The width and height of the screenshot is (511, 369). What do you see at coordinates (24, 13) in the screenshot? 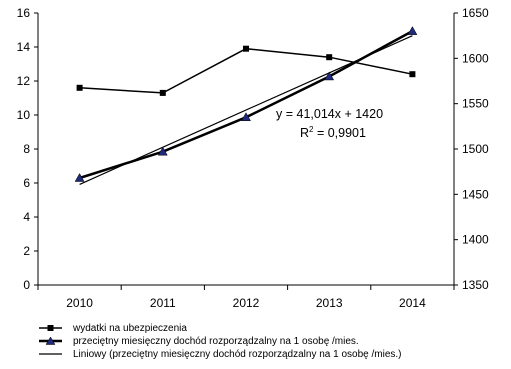
I see `left-tick-label: 16` at bounding box center [24, 13].